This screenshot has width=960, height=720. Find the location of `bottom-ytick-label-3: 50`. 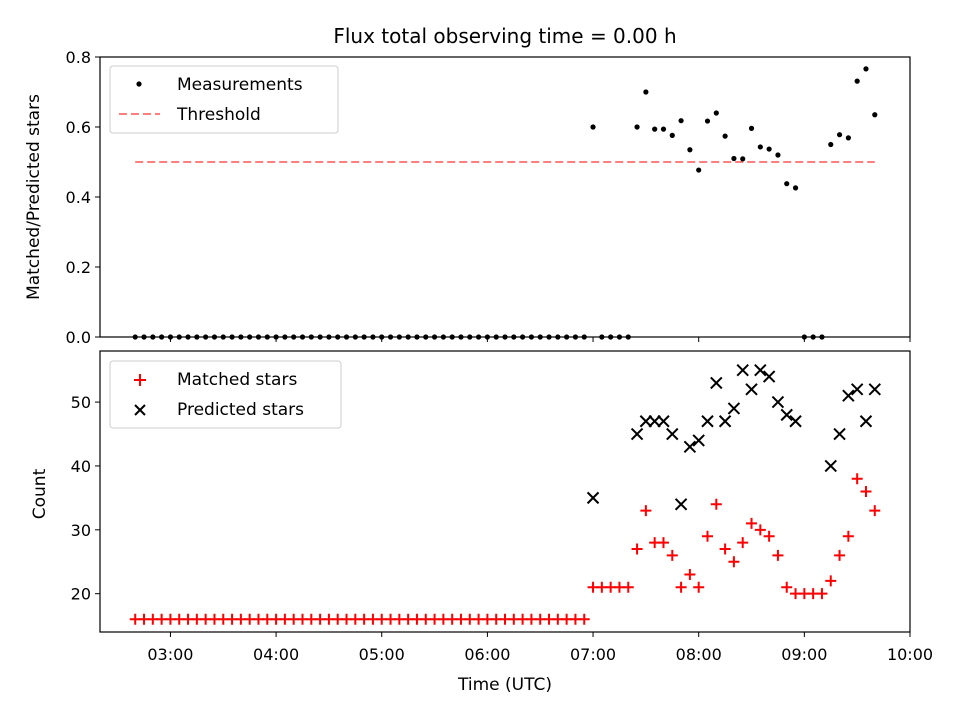

bottom-ytick-label-3: 50 is located at coordinates (81, 402).